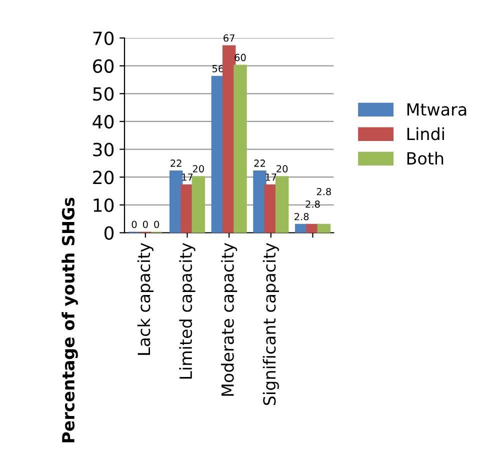  What do you see at coordinates (70, 320) in the screenshot?
I see `y-axis-title: Percentage of youth SHGs` at bounding box center [70, 320].